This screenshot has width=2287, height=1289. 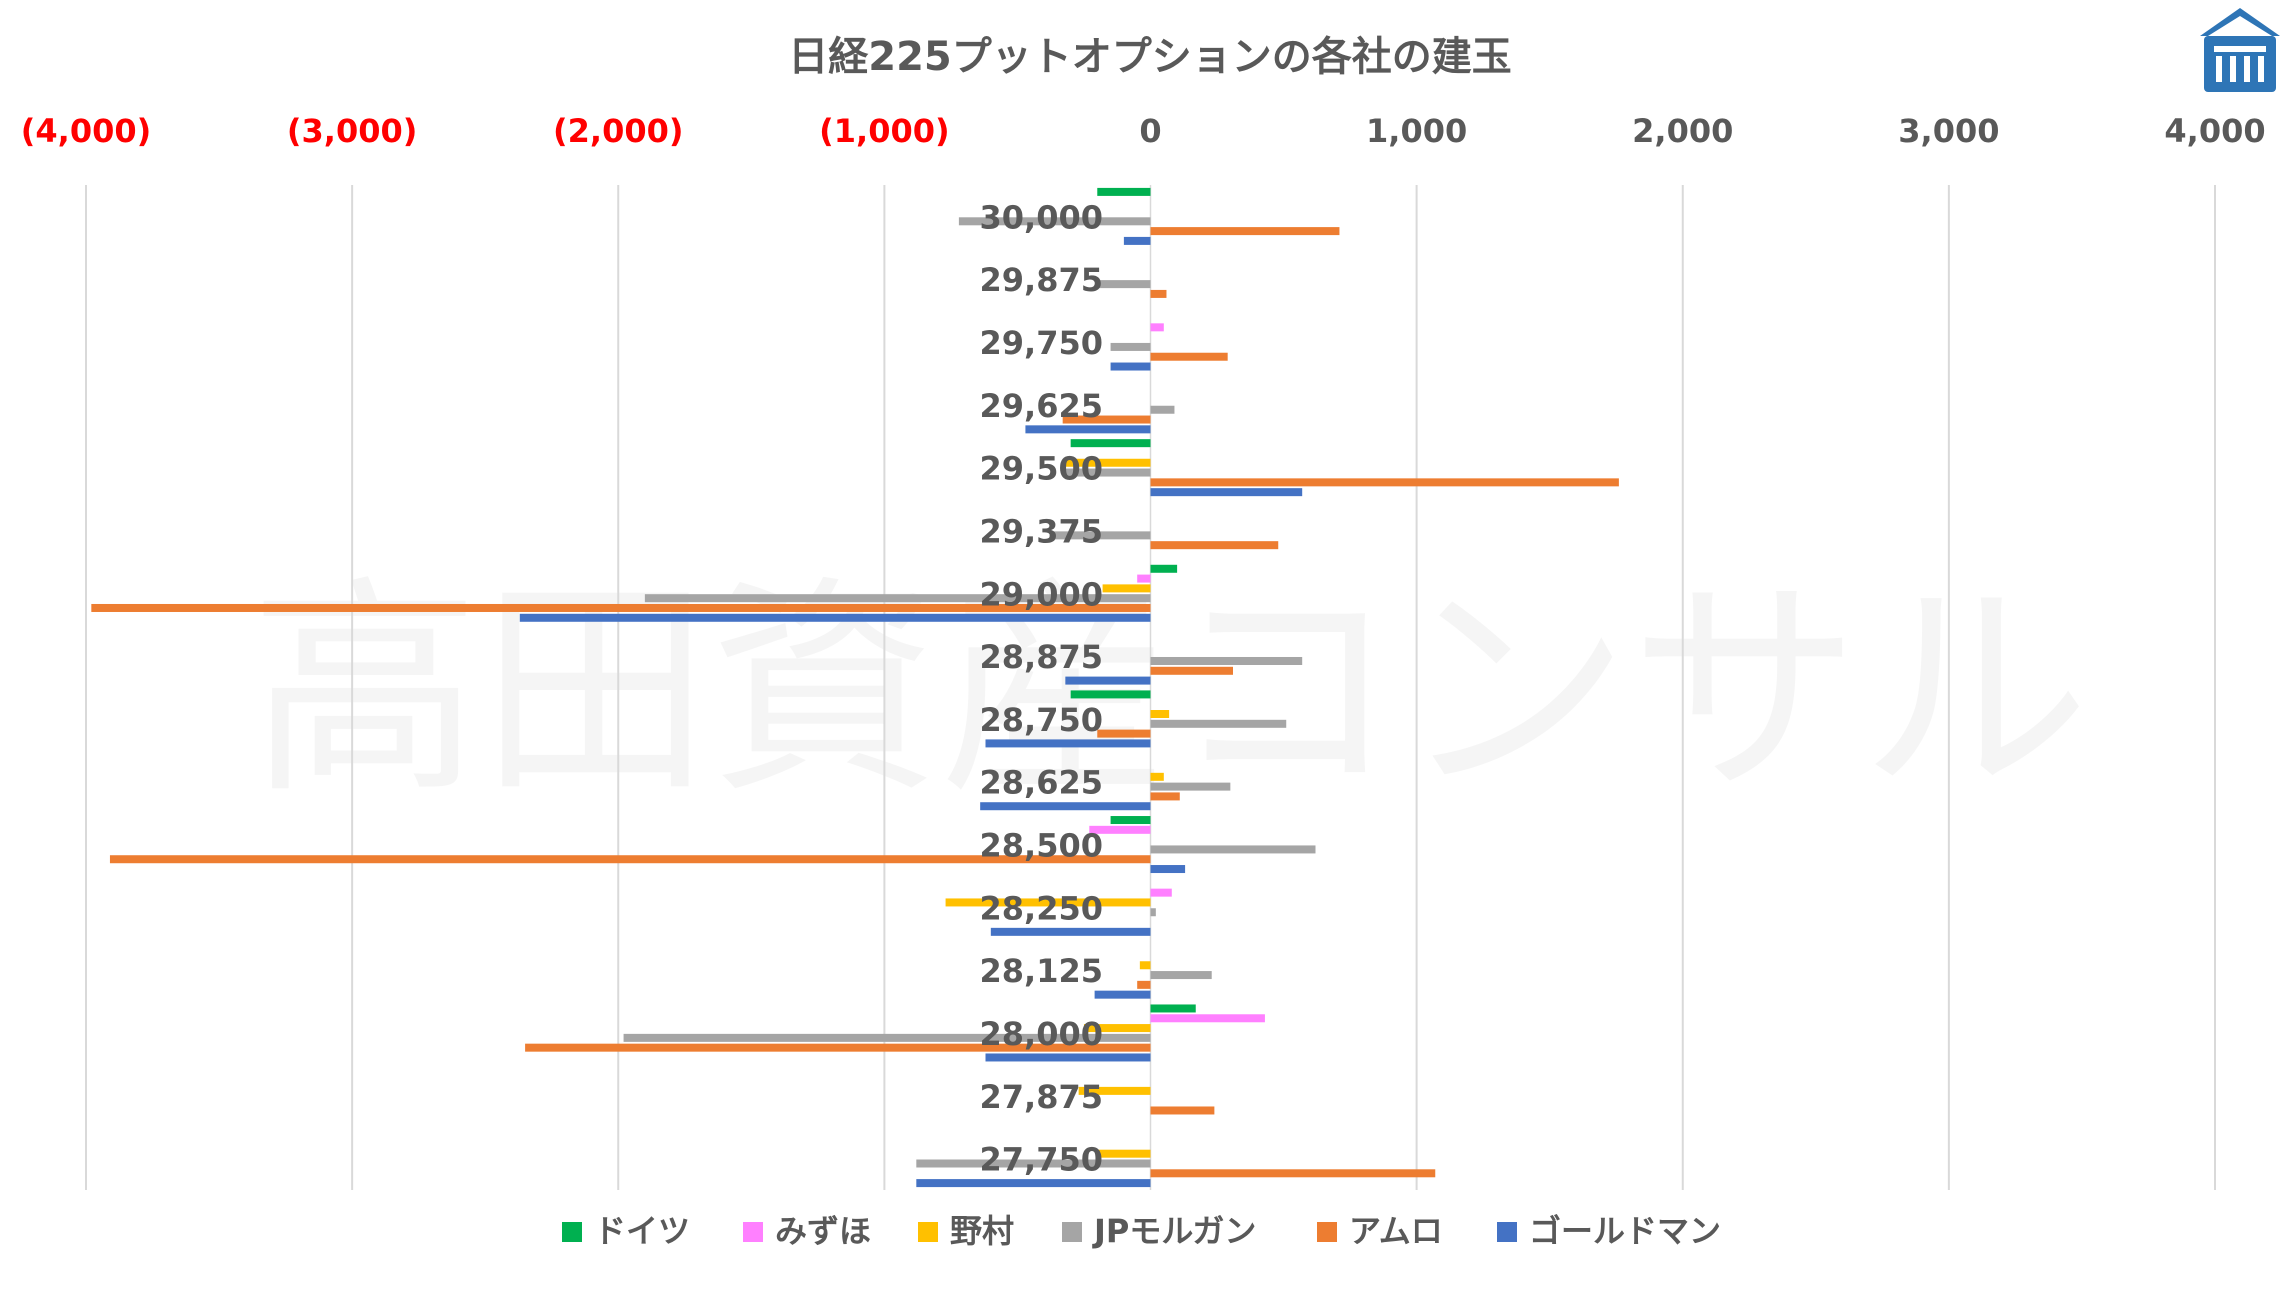 What do you see at coordinates (1054, 221) in the screenshot?
I see `bar-4-30,000` at bounding box center [1054, 221].